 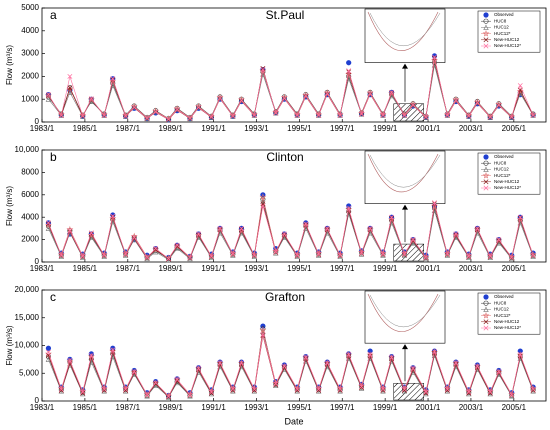 What do you see at coordinates (53, 297) in the screenshot?
I see `panel-label: c` at bounding box center [53, 297].